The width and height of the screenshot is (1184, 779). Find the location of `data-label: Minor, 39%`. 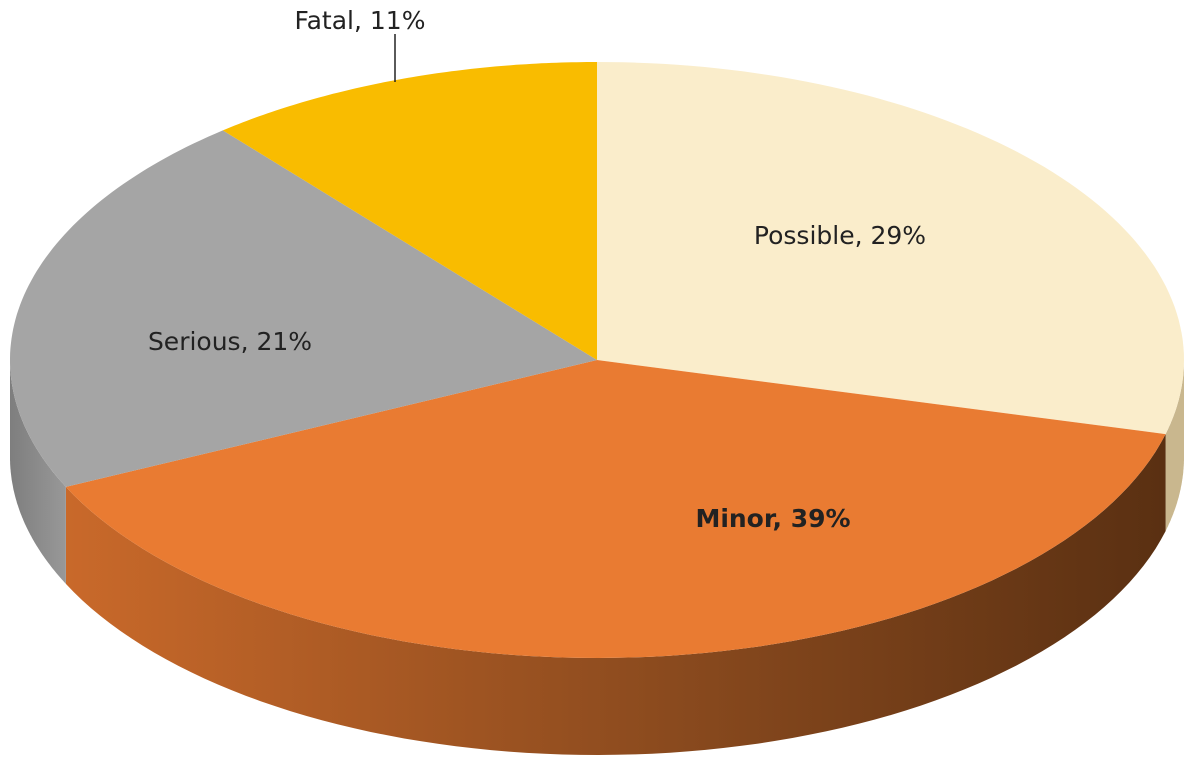

data-label: Minor, 39% is located at coordinates (772, 518).